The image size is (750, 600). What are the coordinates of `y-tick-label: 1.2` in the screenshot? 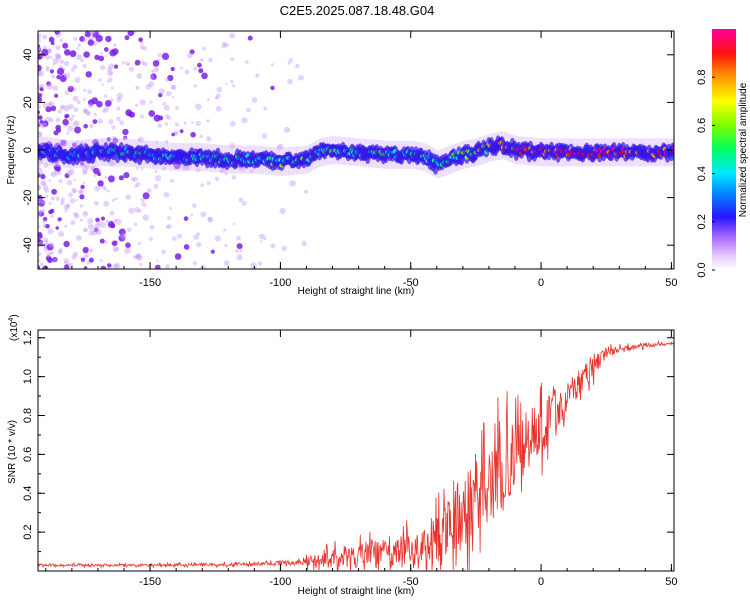 It's located at (28, 337).